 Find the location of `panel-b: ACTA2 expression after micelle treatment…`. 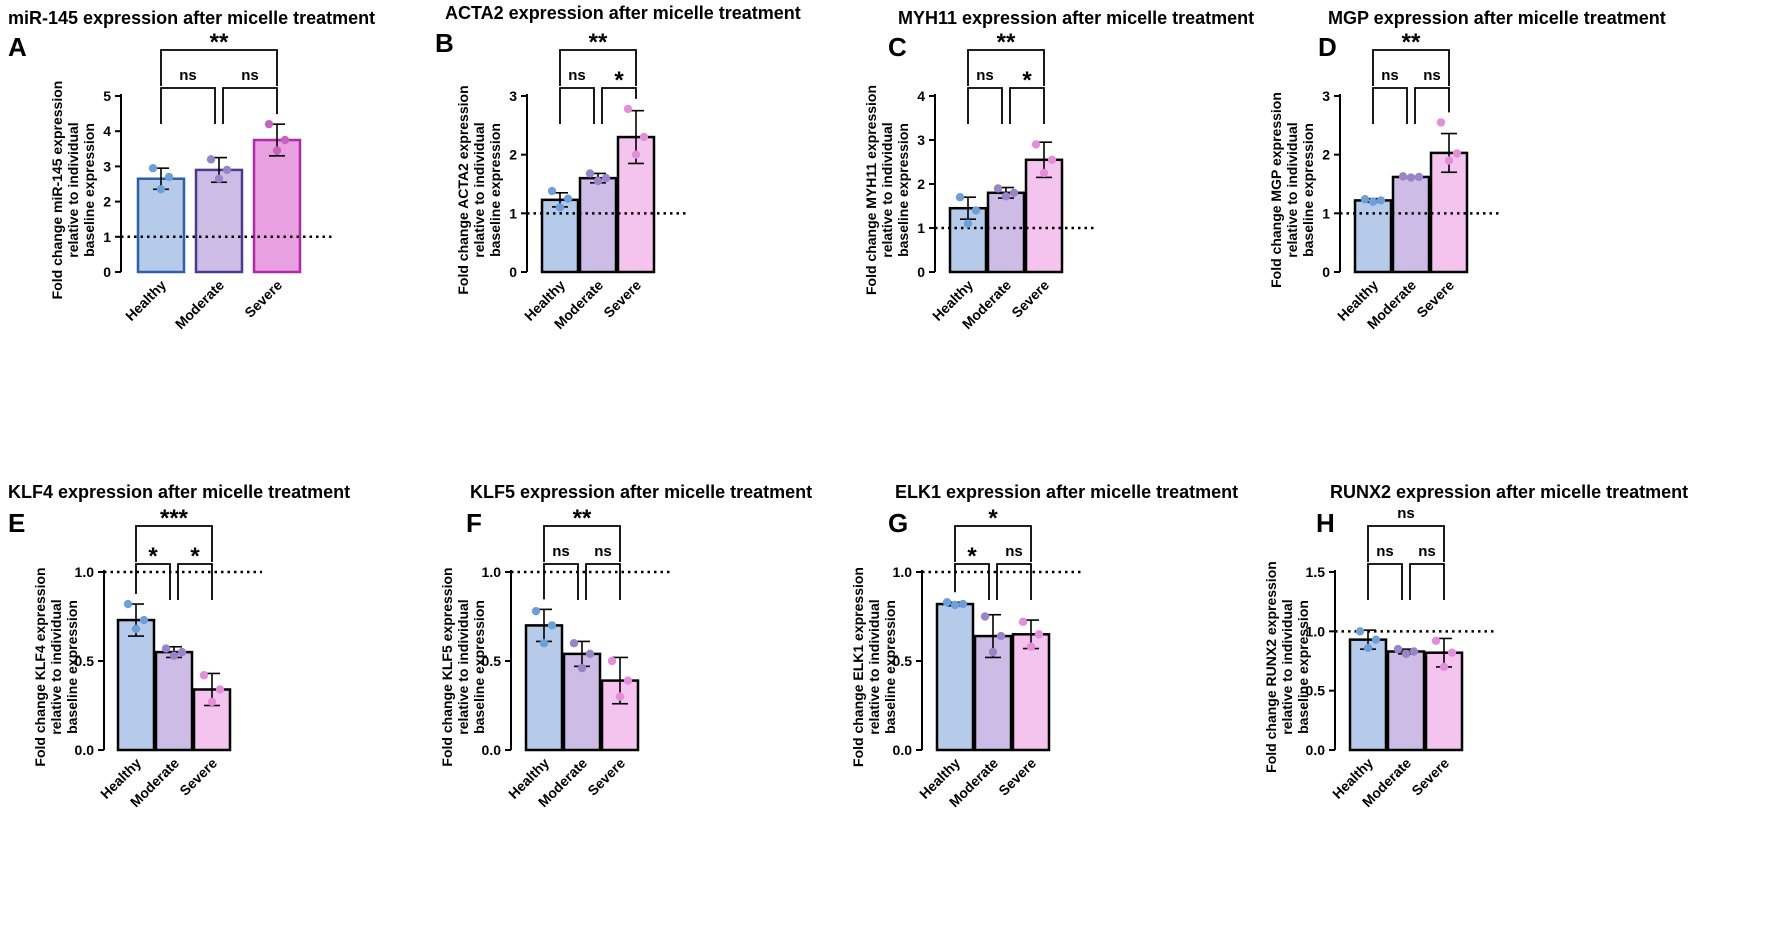

panel-b: ACTA2 expression after micelle treatment… is located at coordinates (618, 167).